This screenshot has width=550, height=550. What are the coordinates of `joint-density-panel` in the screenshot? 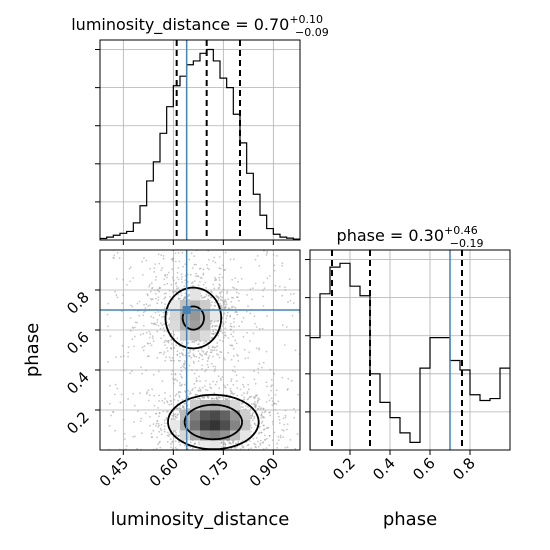 It's located at (198, 352).